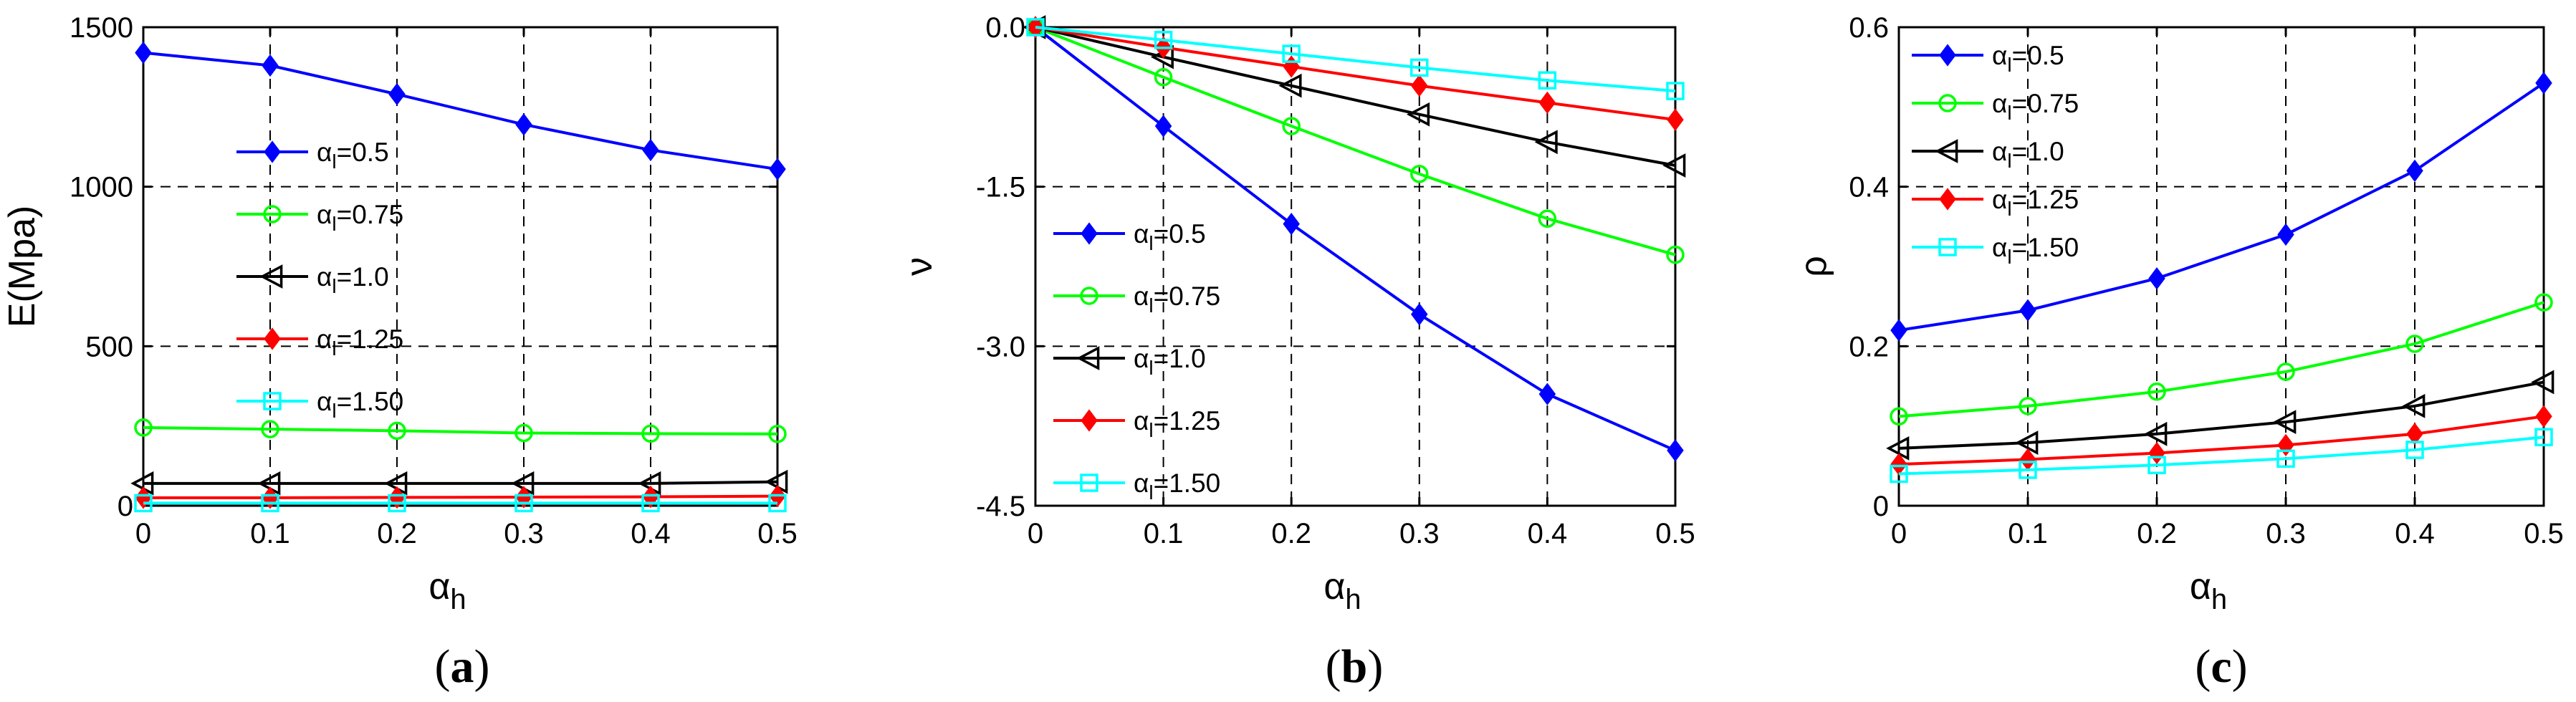 The width and height of the screenshot is (2576, 702). What do you see at coordinates (919, 266) in the screenshot?
I see `y-axis-label: ν` at bounding box center [919, 266].